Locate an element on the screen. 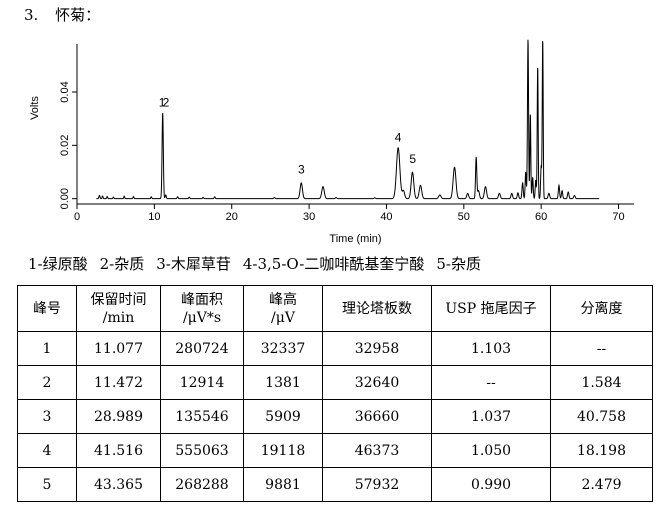 The image size is (667, 516). table-row: 4 41.516 555063 19118 46373 1.050 18.198 is located at coordinates (335, 450).